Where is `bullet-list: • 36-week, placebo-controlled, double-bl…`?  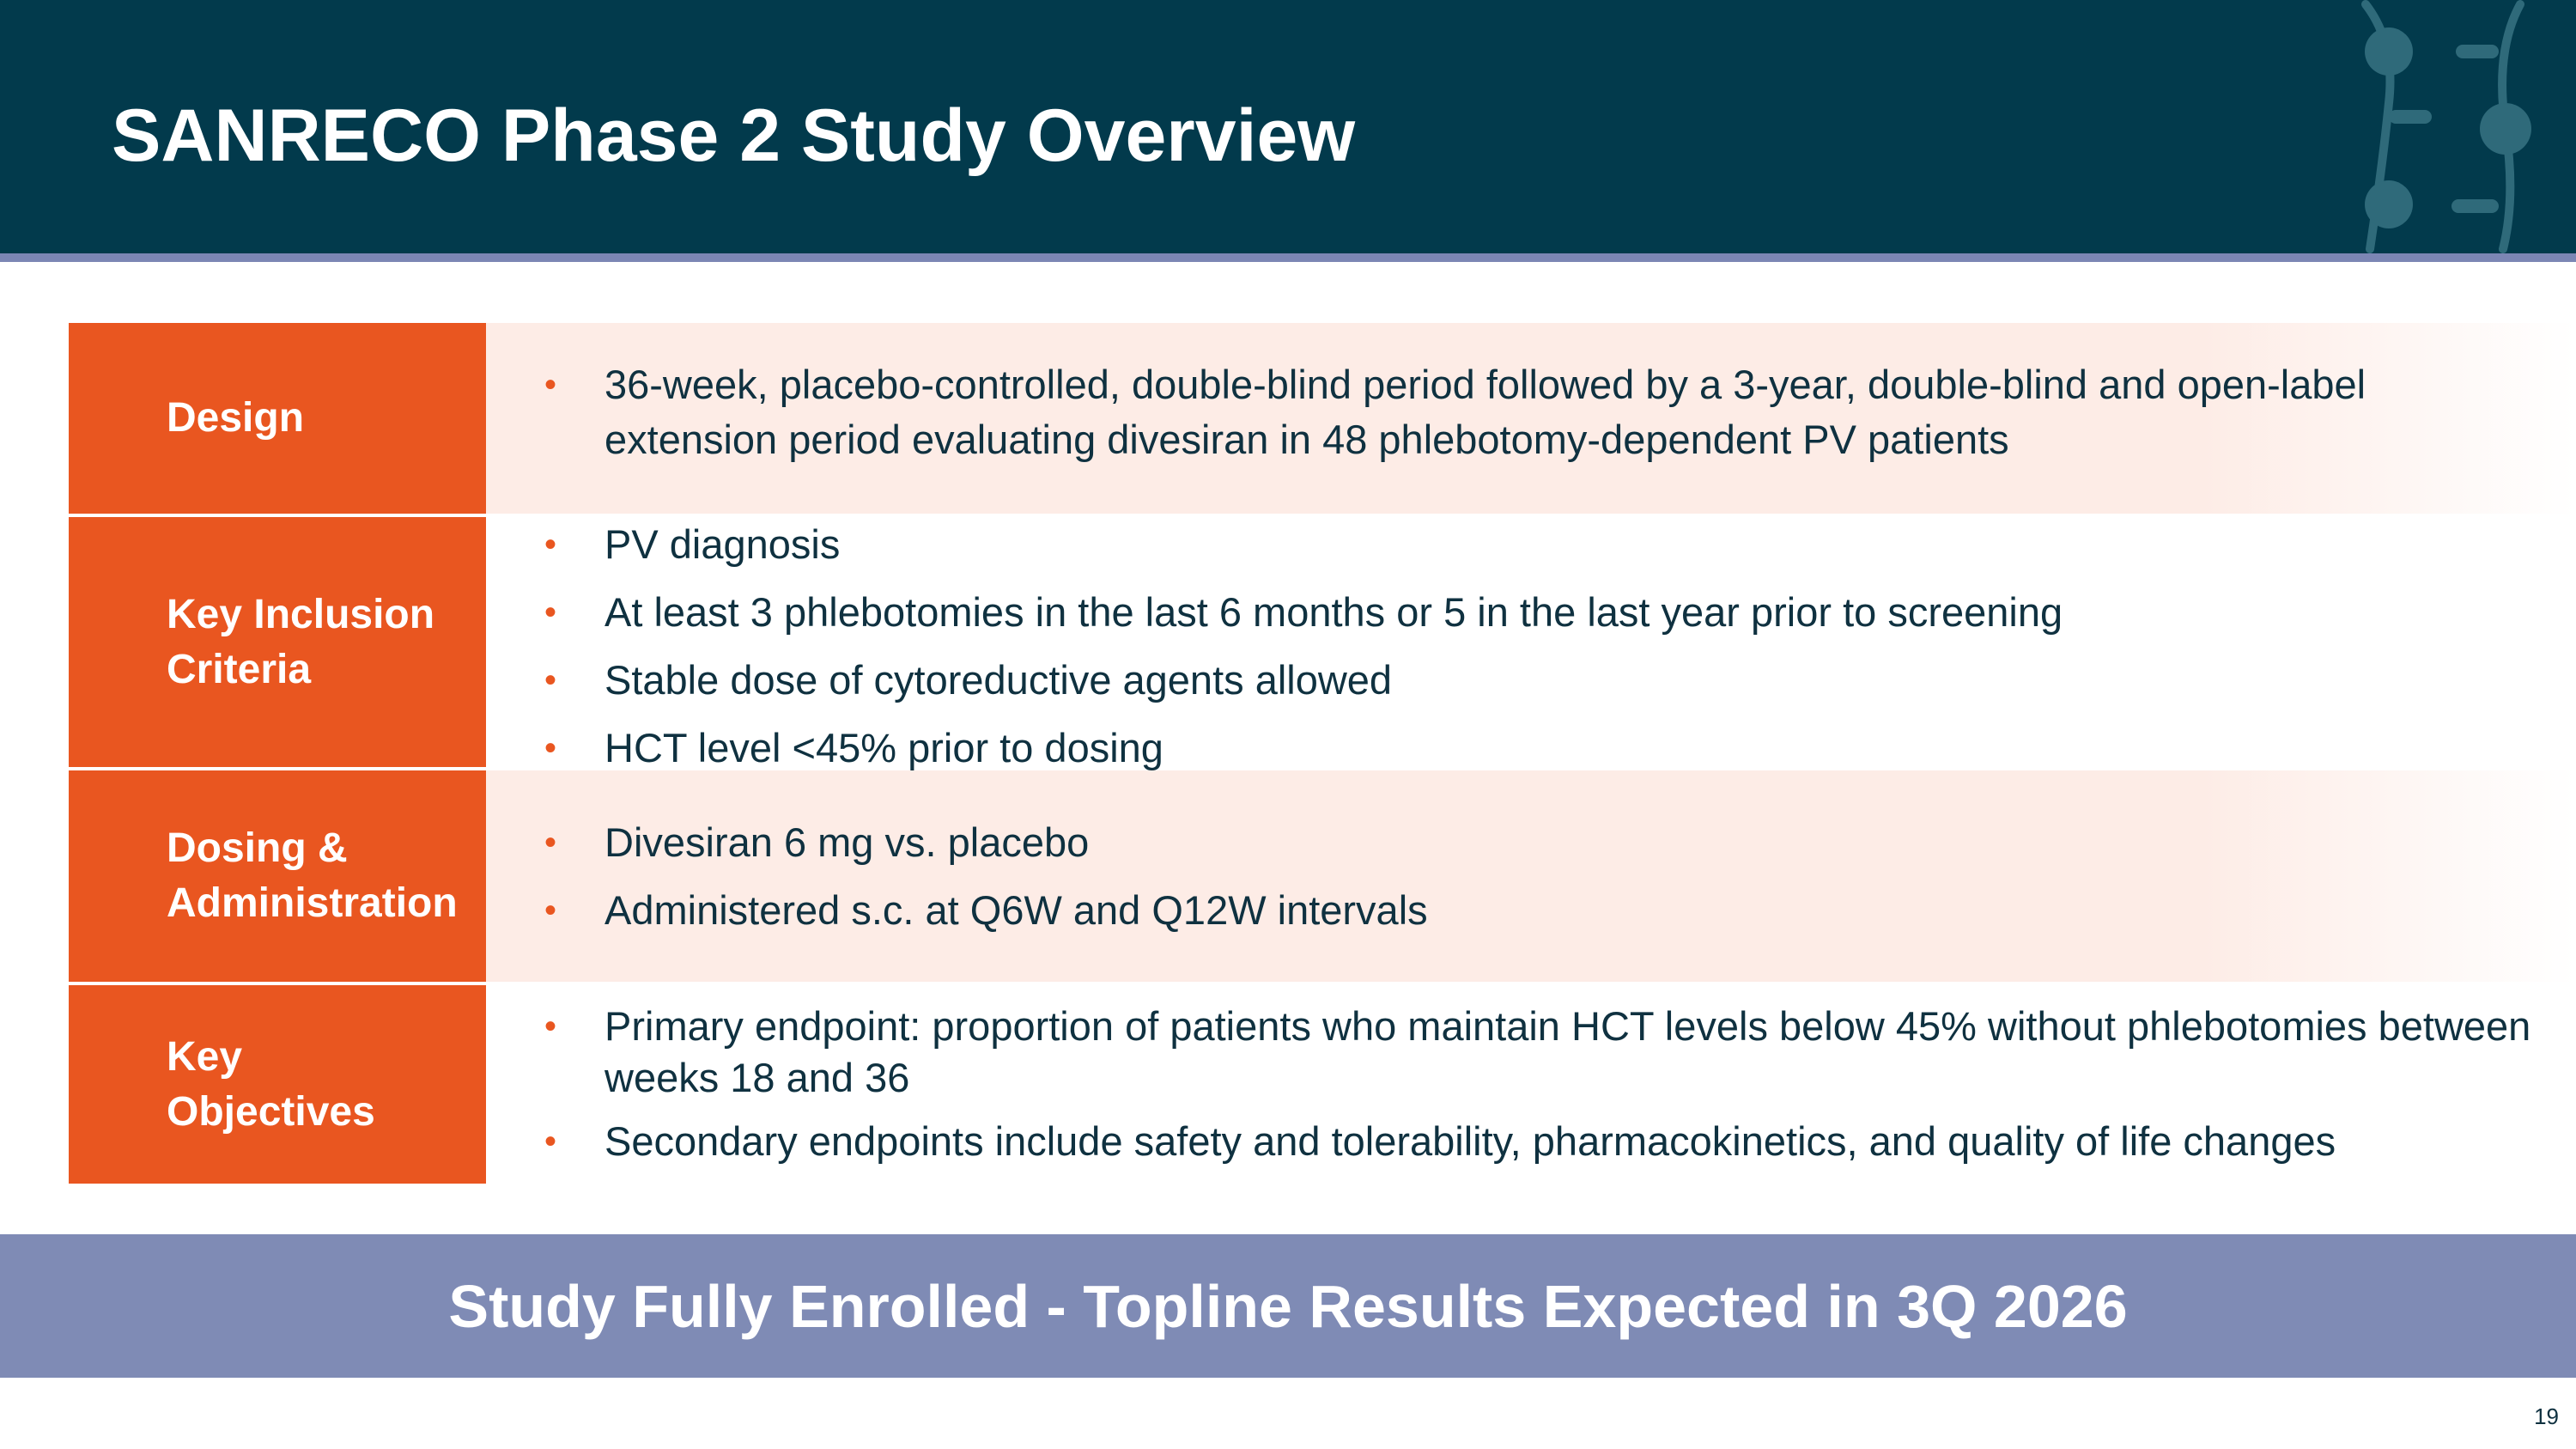 bullet-list: • 36-week, placebo-controlled, double-bl… is located at coordinates (1531, 412).